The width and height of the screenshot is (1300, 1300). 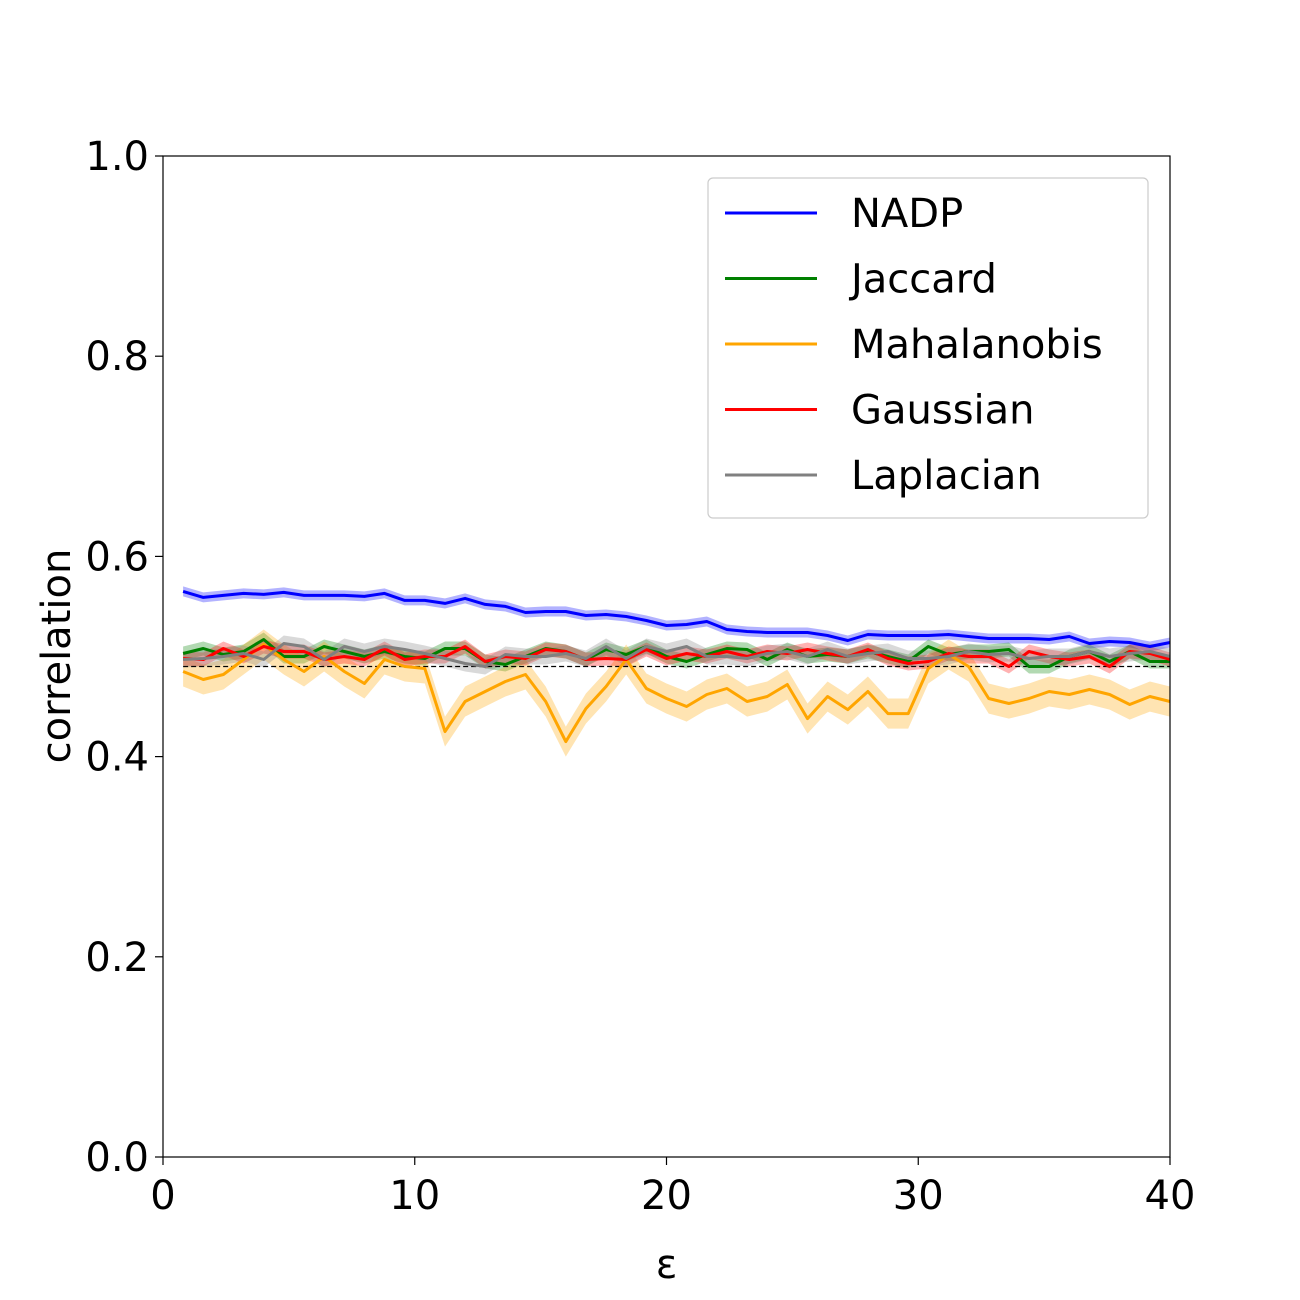 What do you see at coordinates (117, 958) in the screenshot?
I see `y-tick-label: 0.2` at bounding box center [117, 958].